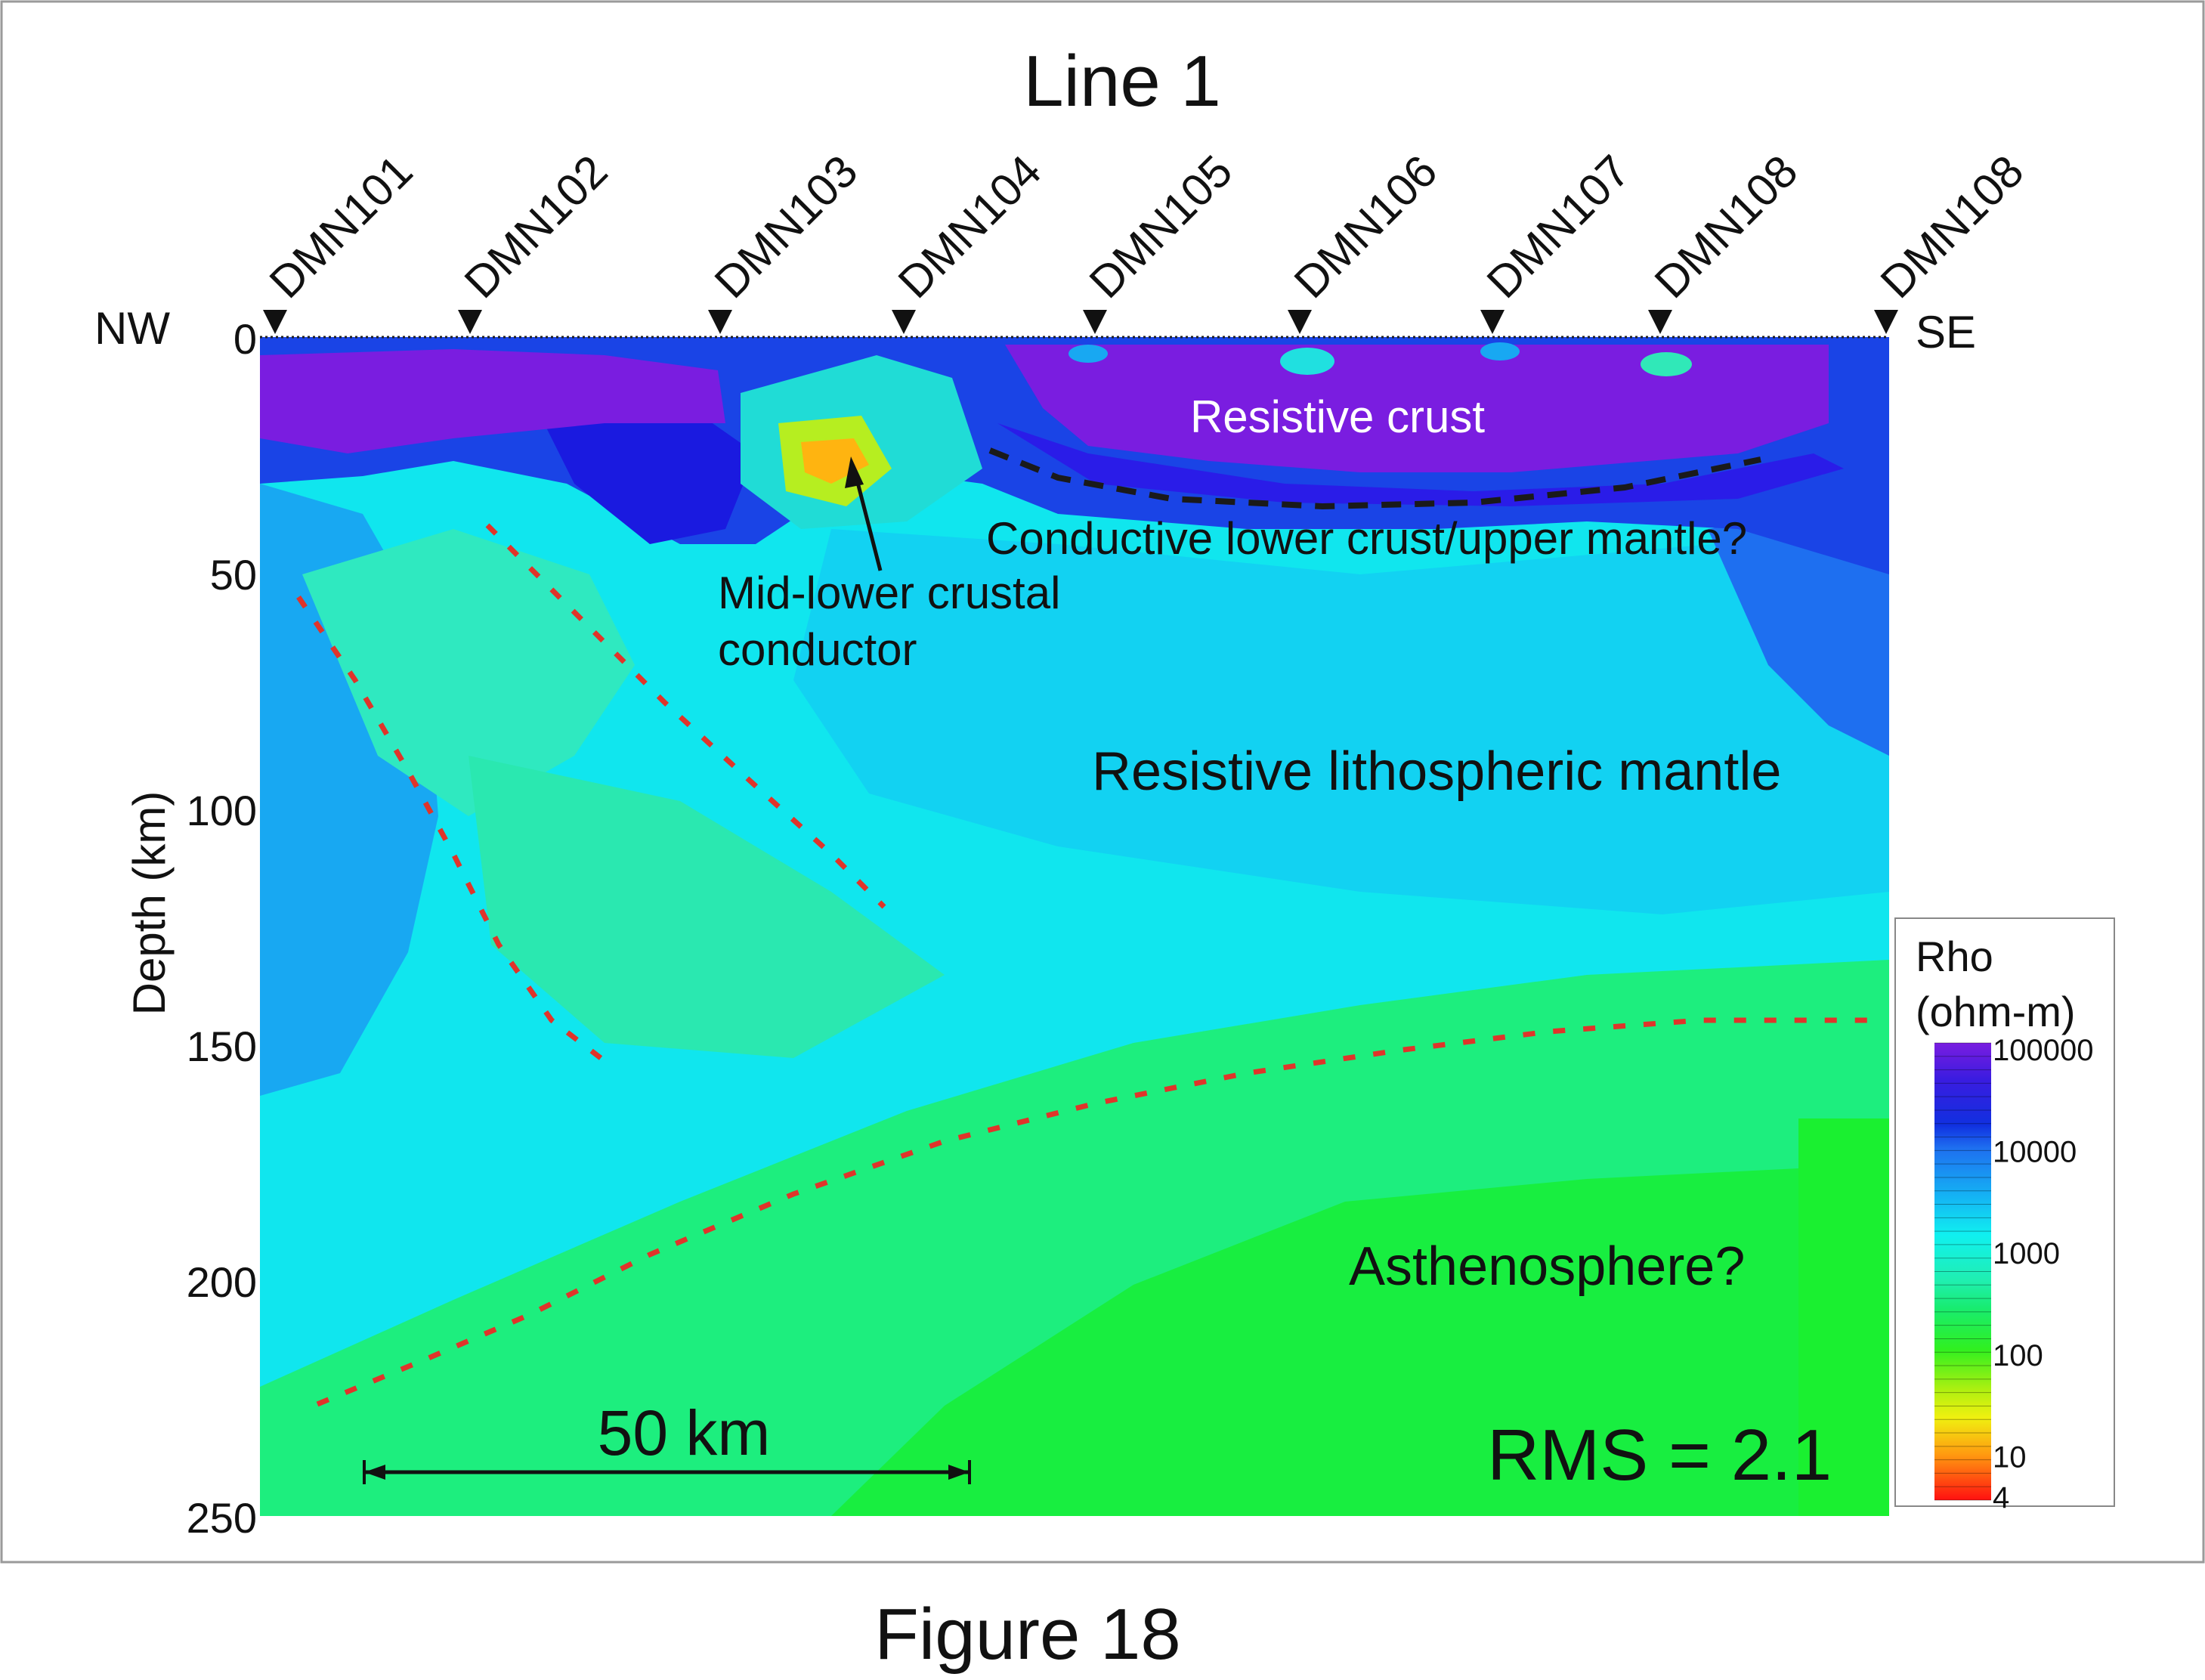  Describe the element at coordinates (1798, 627) in the screenshot. I see `zone-blue-far-right` at that location.